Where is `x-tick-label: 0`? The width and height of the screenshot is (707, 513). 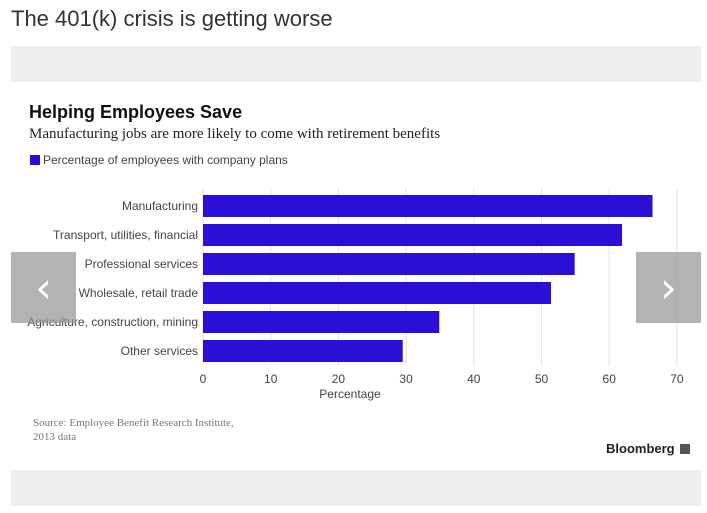 x-tick-label: 0 is located at coordinates (203, 379).